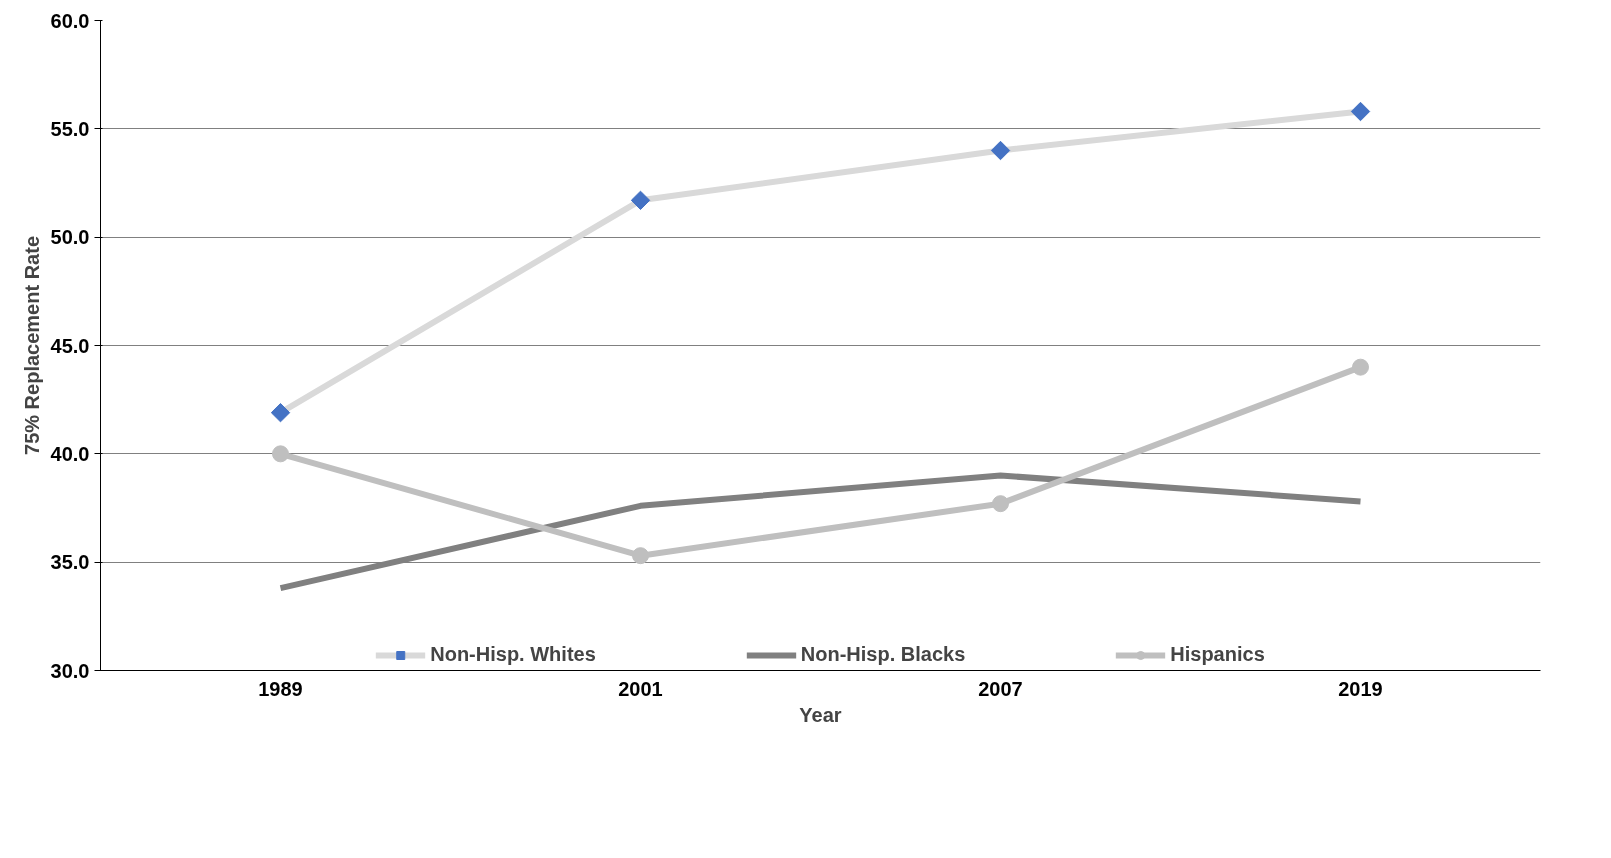  I want to click on y-tick-label: 60.0, so click(70, 20).